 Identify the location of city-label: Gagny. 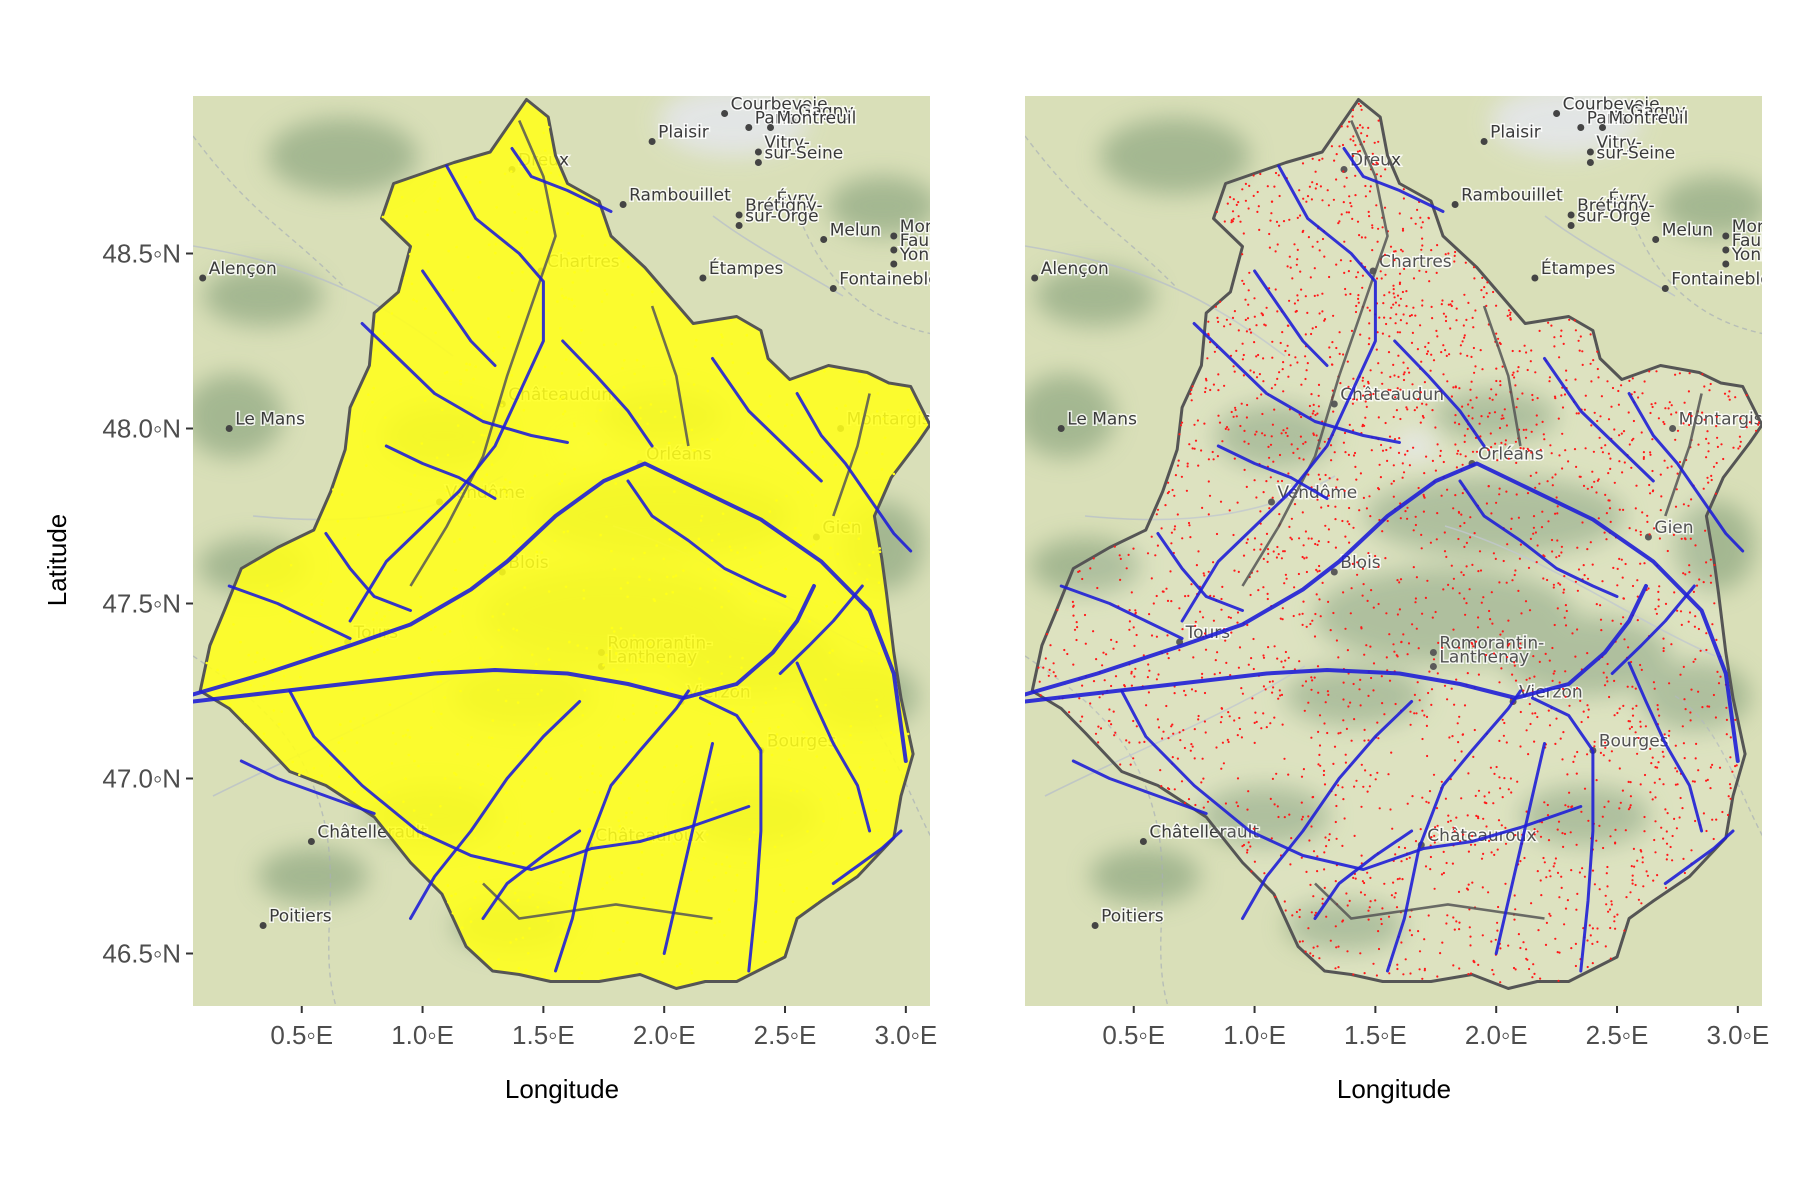
(825, 112).